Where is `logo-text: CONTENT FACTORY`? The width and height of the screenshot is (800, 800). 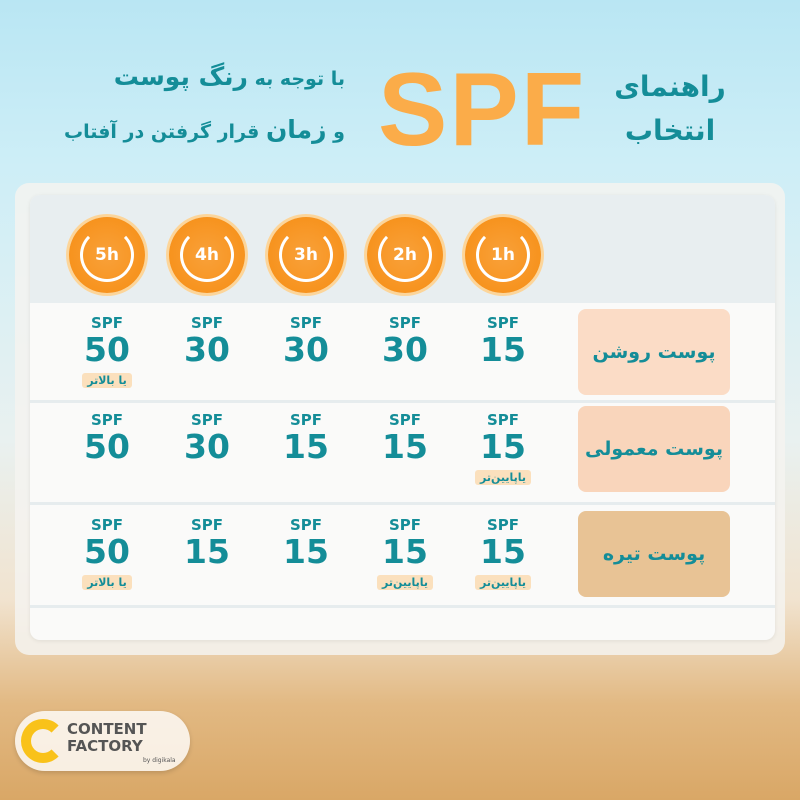
logo-text: CONTENT FACTORY is located at coordinates (107, 738).